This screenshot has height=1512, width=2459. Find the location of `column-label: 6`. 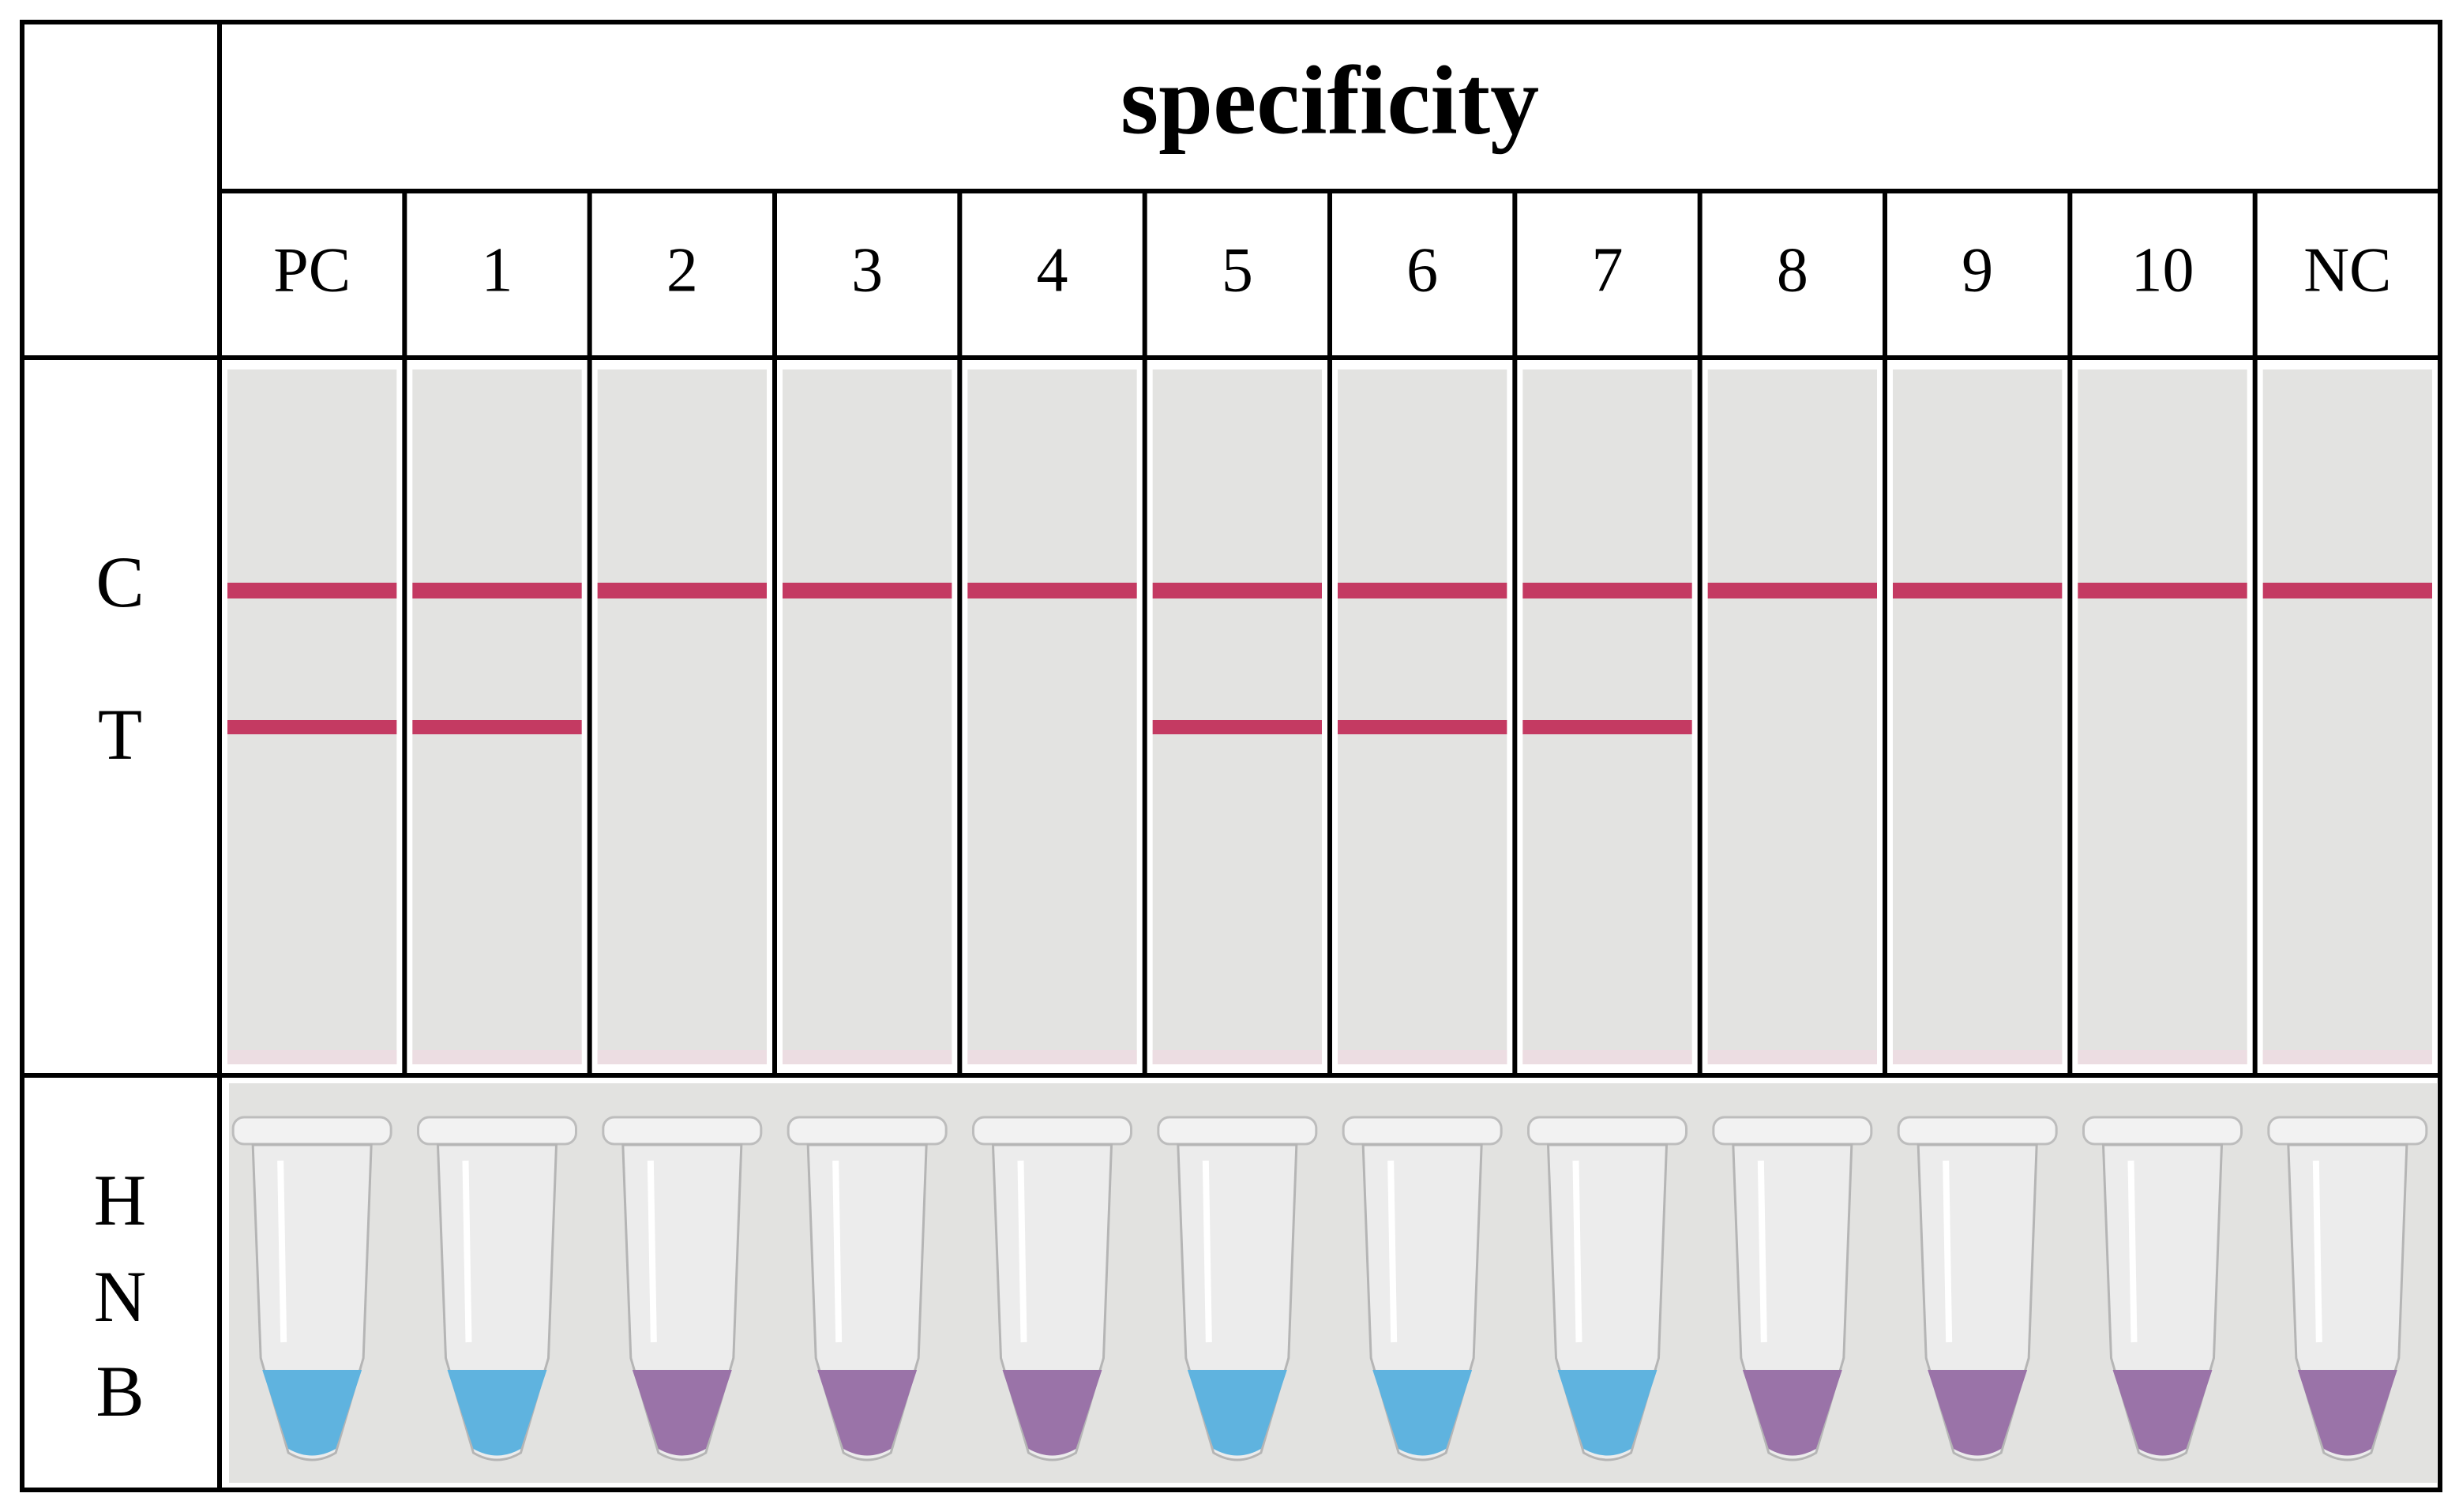

column-label: 6 is located at coordinates (1422, 270).